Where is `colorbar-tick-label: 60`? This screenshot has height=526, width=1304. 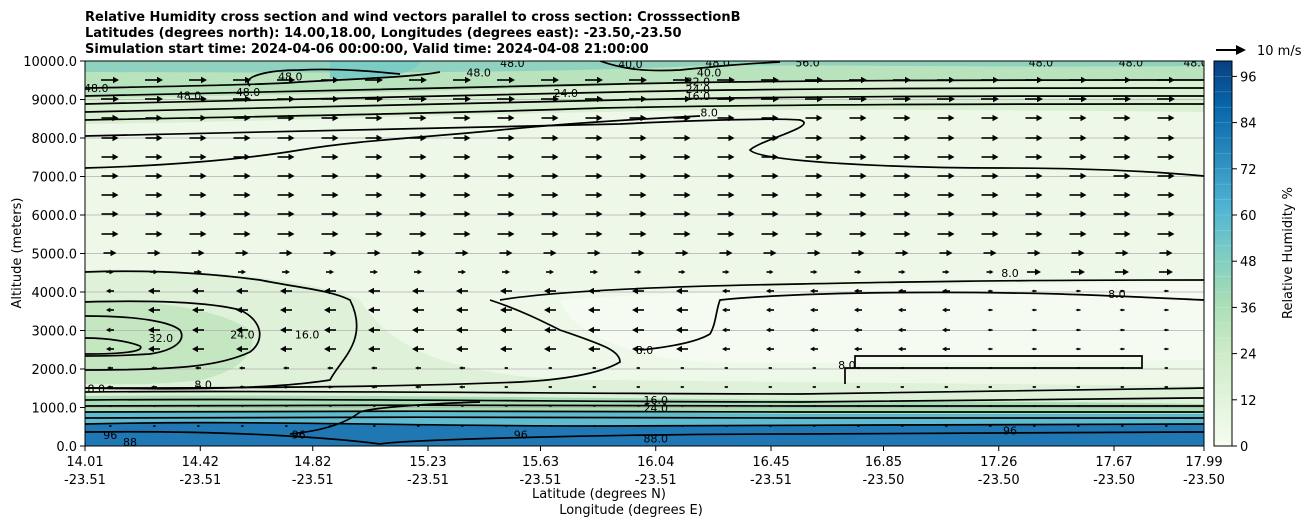
colorbar-tick-label: 60 is located at coordinates (1248, 216).